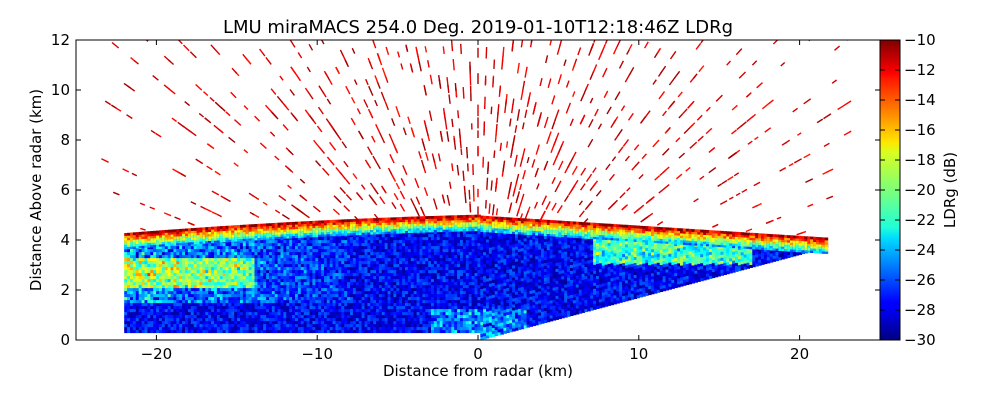  I want to click on x-axis-label: Distance from radar (km), so click(478, 371).